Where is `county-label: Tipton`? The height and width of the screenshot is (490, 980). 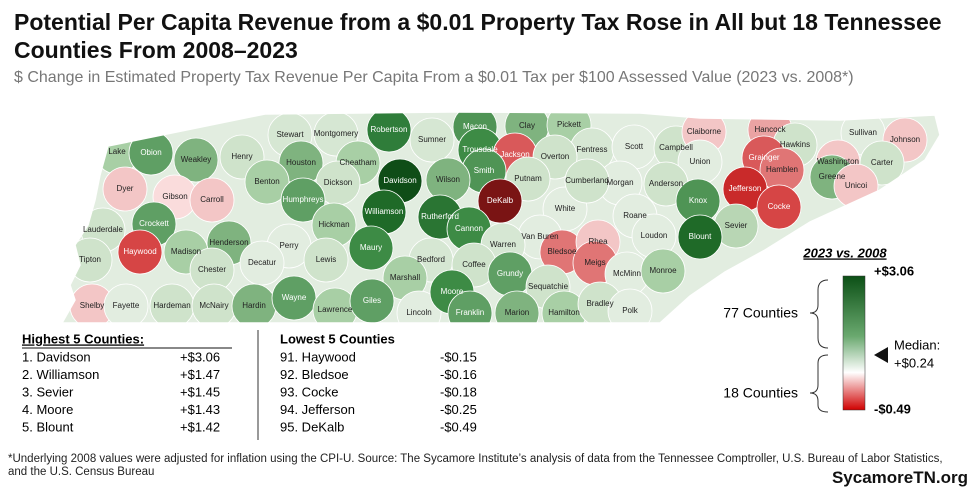
county-label: Tipton is located at coordinates (90, 259).